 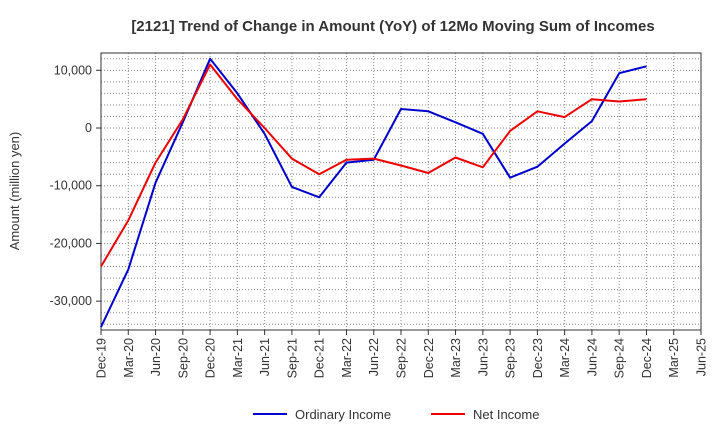 What do you see at coordinates (73, 70) in the screenshot?
I see `y-tick-label: 10,000` at bounding box center [73, 70].